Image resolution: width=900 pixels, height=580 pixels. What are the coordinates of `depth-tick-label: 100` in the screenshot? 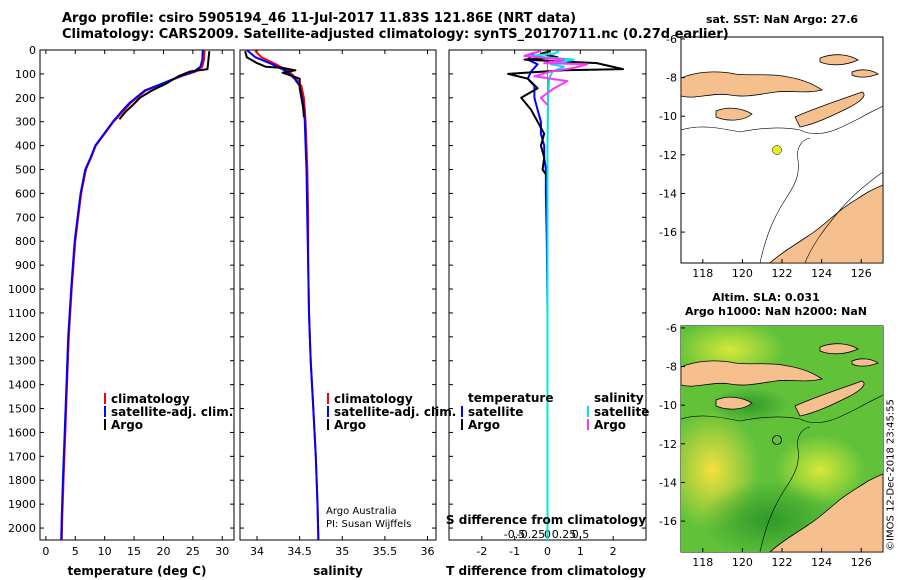 It's located at (25, 74).